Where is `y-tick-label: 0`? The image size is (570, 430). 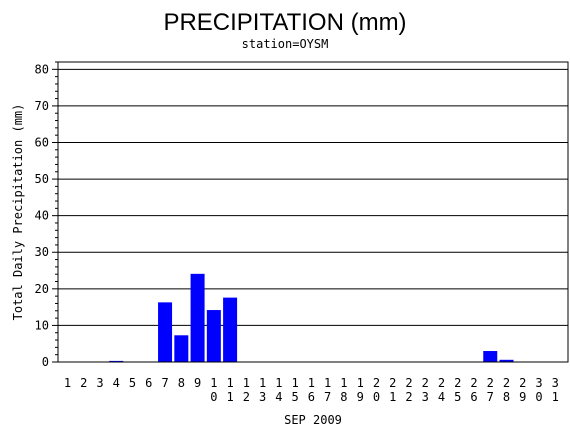
y-tick-label: 0 is located at coordinates (45, 362).